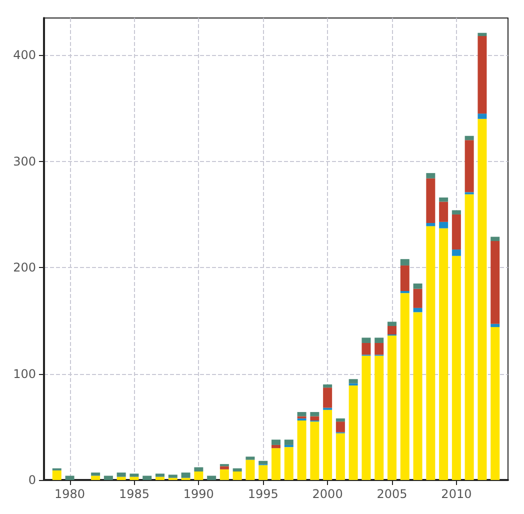  Describe the element at coordinates (263, 494) in the screenshot. I see `x-tick-label: 1995` at that location.